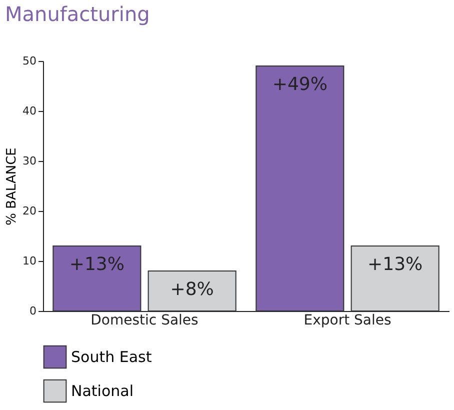 The image size is (454, 410). I want to click on legend-label: South East, so click(111, 357).